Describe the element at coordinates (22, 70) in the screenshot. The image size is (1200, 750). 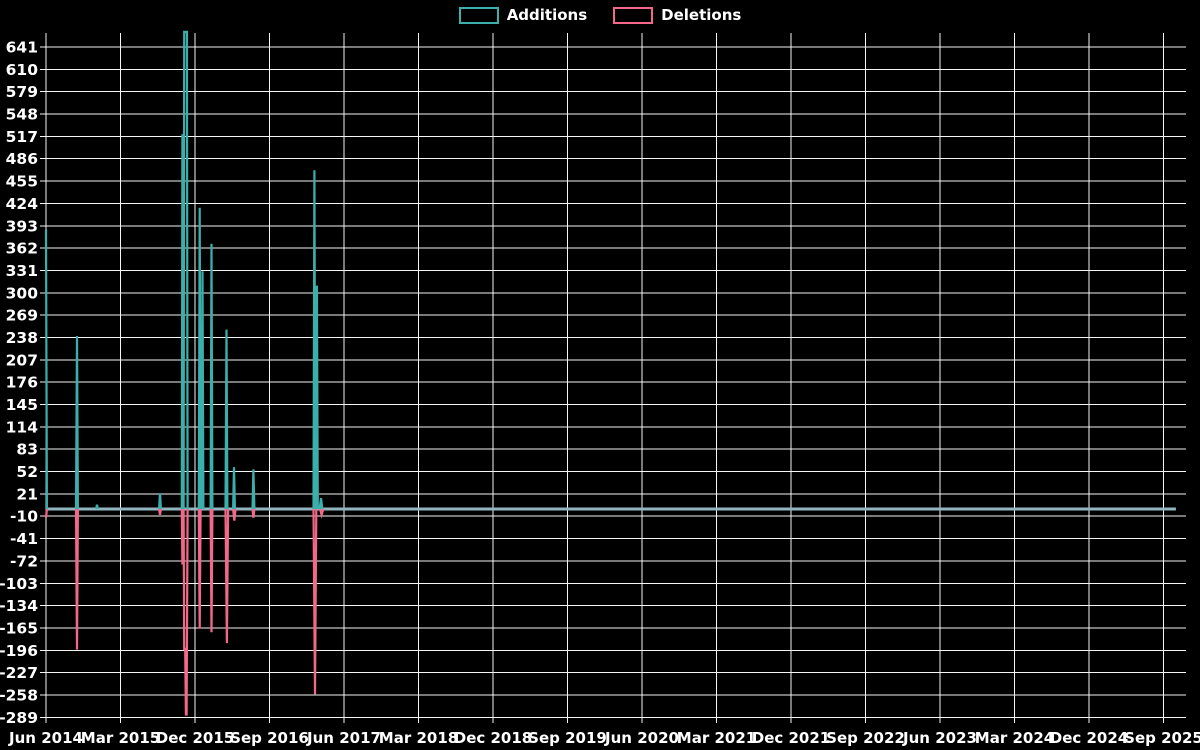
I see `y-tick-label: 610` at that location.